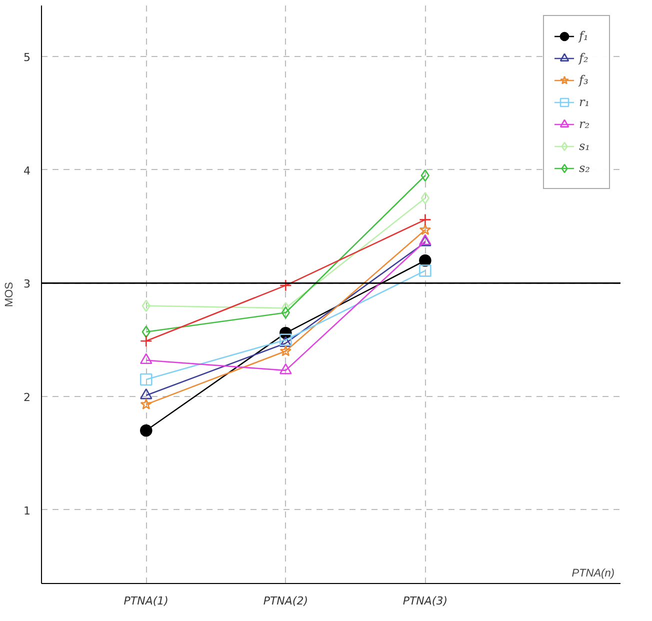 The height and width of the screenshot is (621, 652). I want to click on y-axis-title: MOS, so click(10, 295).